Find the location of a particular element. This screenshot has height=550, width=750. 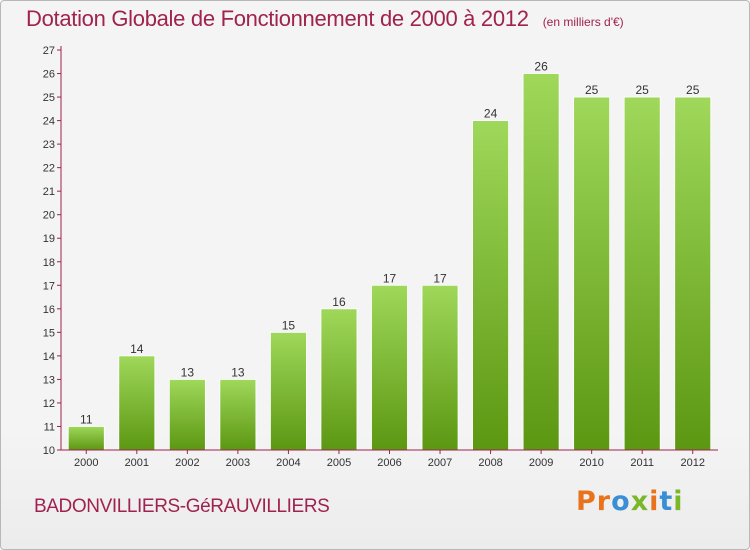

bar-2010 is located at coordinates (592, 273).